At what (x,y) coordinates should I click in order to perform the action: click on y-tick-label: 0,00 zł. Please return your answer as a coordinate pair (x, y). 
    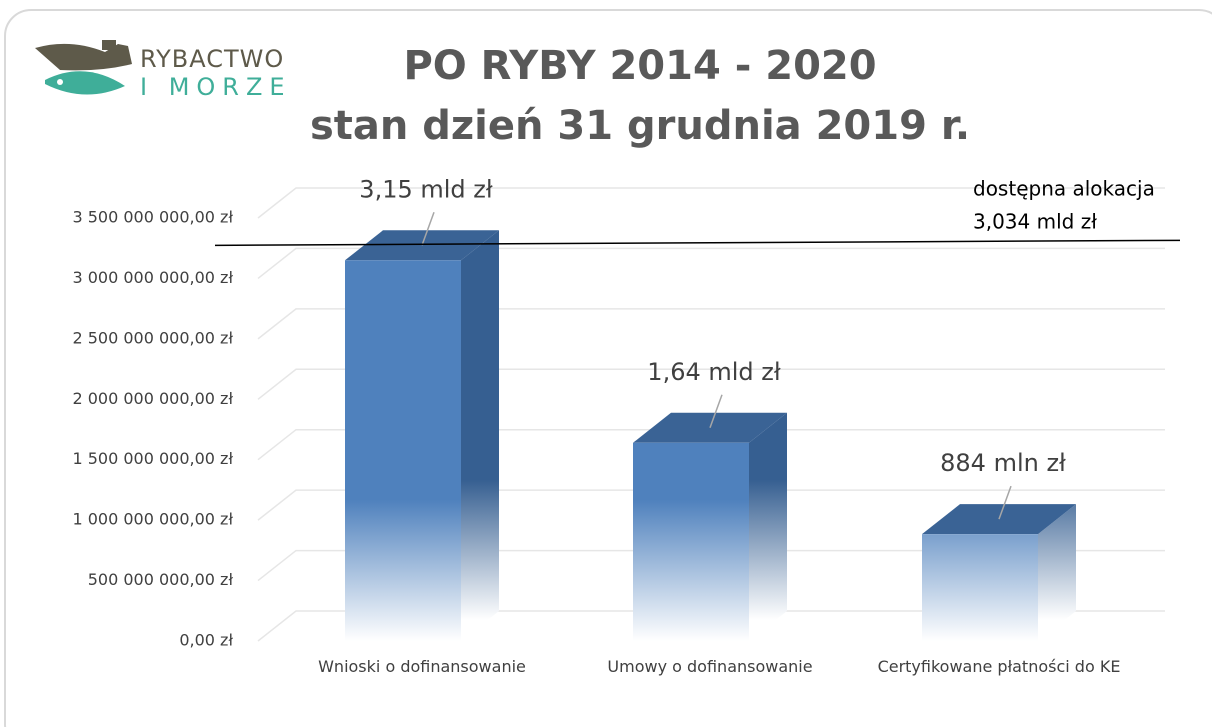
    Looking at the image, I should click on (206, 640).